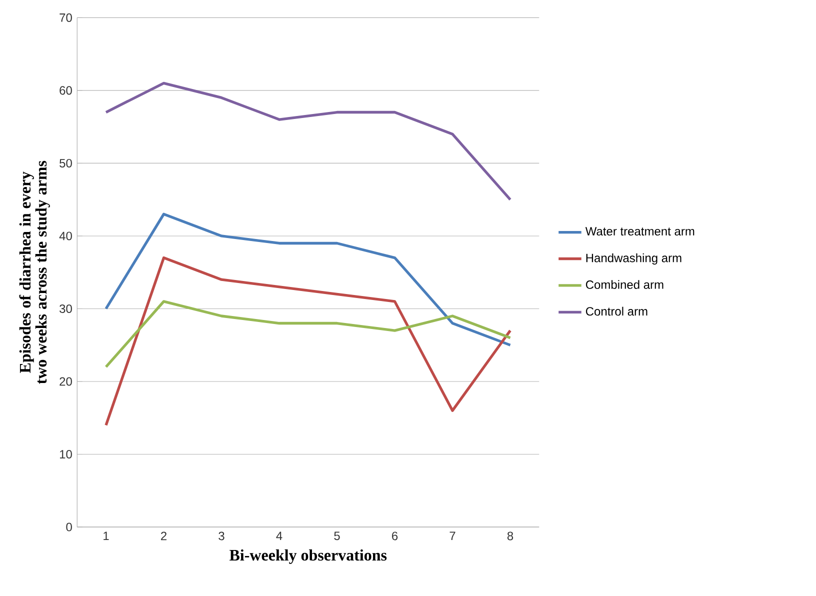 The width and height of the screenshot is (816, 596). I want to click on y-tick-label: 60, so click(66, 90).